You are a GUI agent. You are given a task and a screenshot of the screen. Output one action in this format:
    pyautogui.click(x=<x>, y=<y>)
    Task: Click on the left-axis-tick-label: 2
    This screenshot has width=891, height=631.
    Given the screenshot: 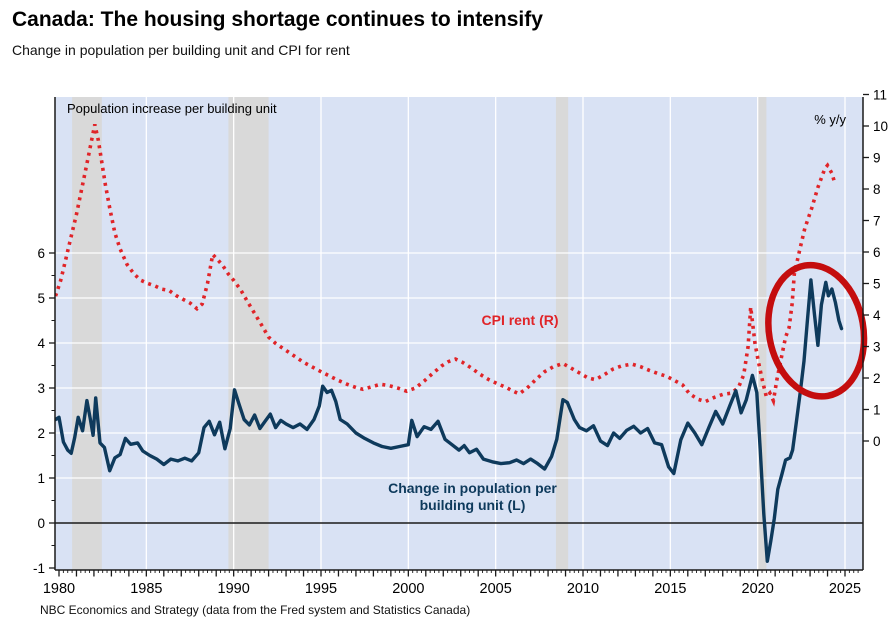 What is the action you would take?
    pyautogui.click(x=41, y=433)
    